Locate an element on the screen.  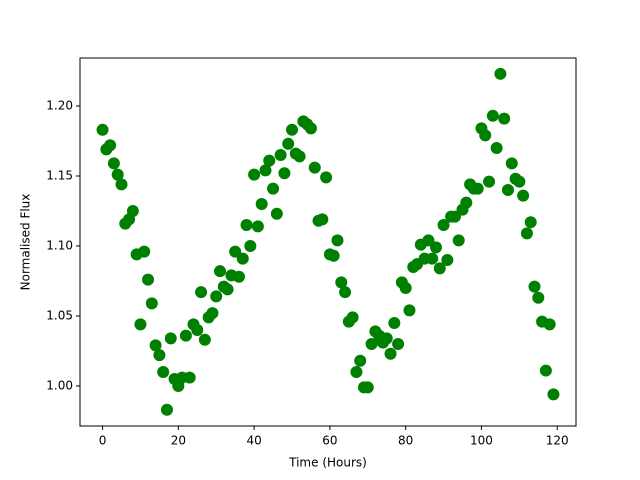
y-tick-label: 1.05 is located at coordinates (59, 315).